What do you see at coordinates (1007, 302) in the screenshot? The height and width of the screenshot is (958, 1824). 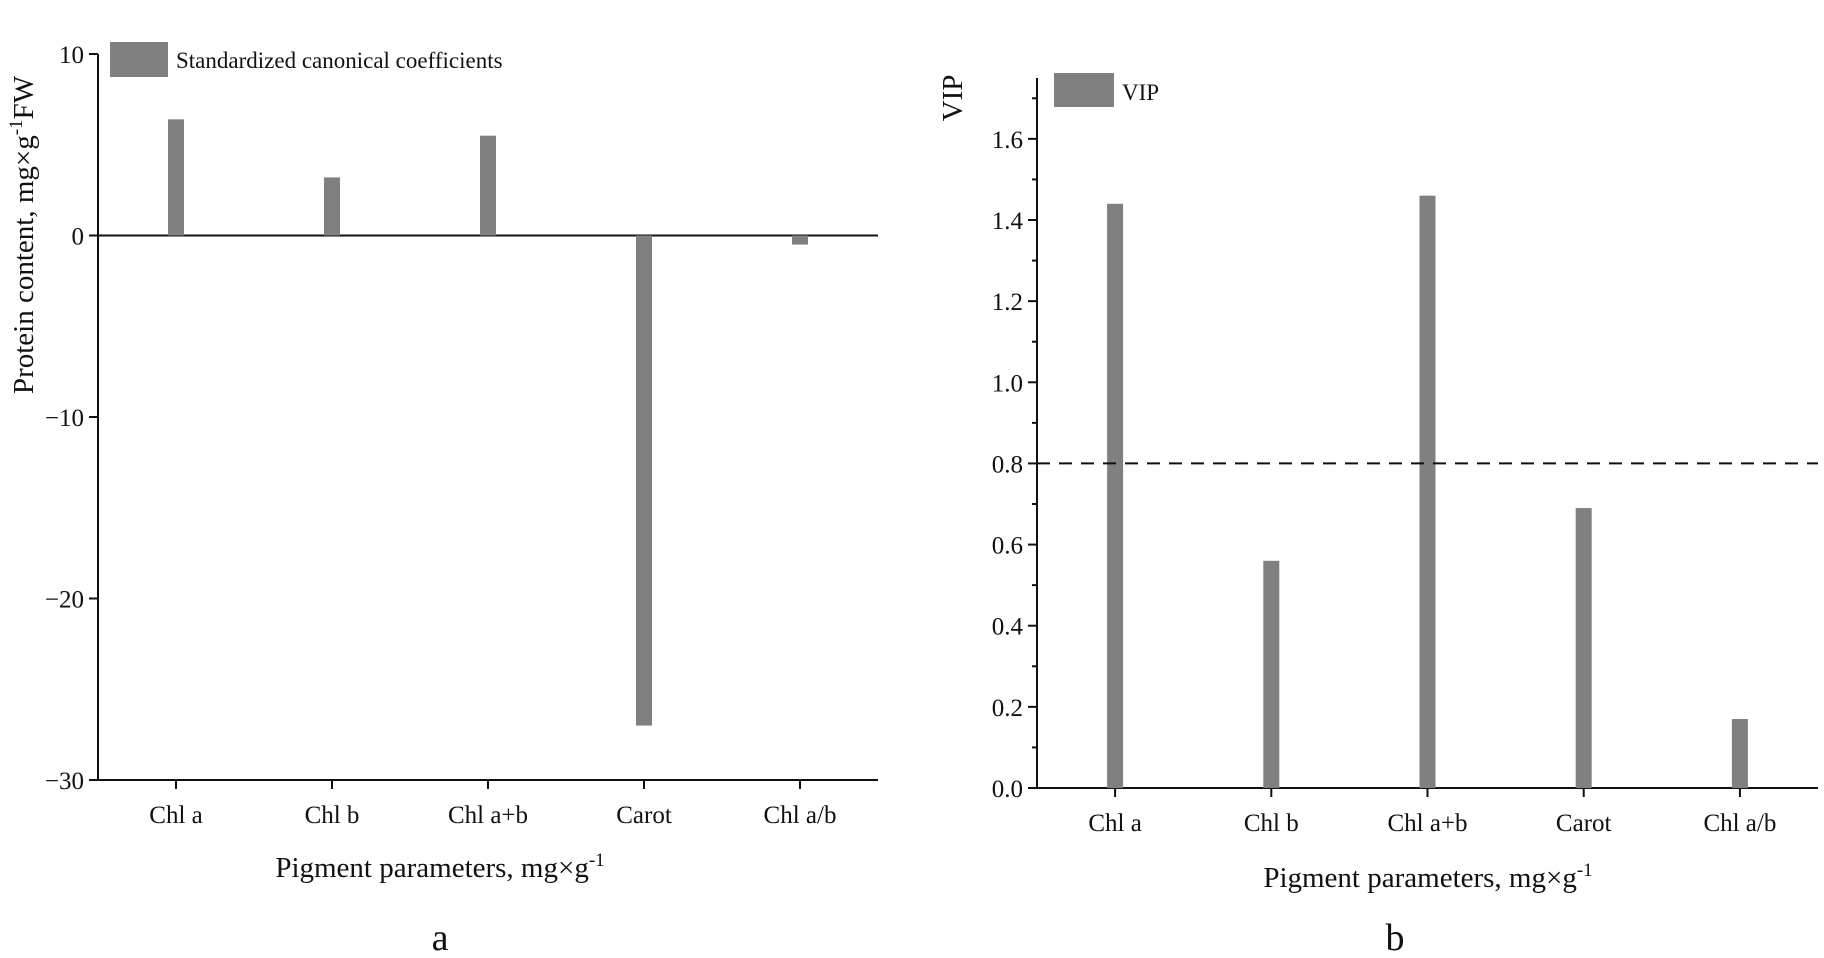 I see `panel-b-y-tick-label: 1.2` at bounding box center [1007, 302].